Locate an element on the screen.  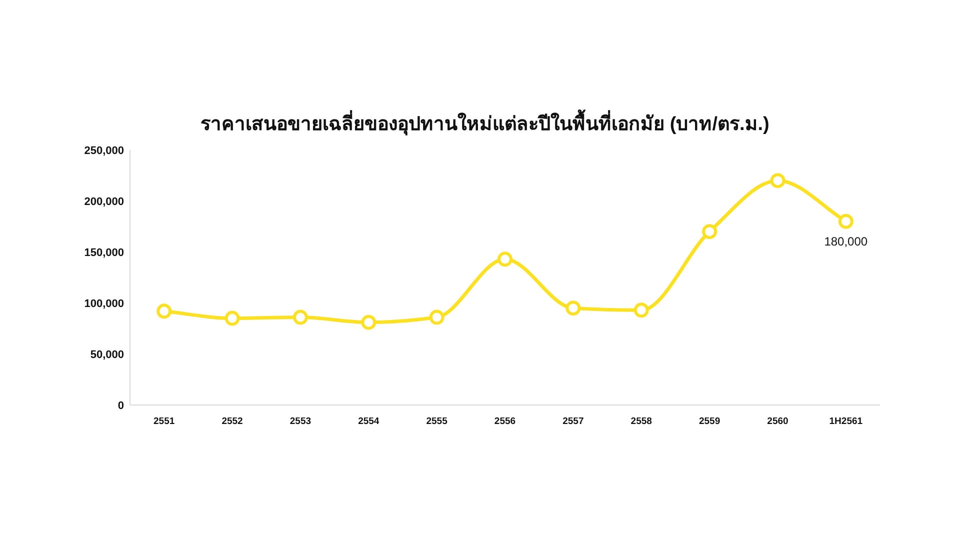
x-tick-label: 2553 is located at coordinates (301, 421).